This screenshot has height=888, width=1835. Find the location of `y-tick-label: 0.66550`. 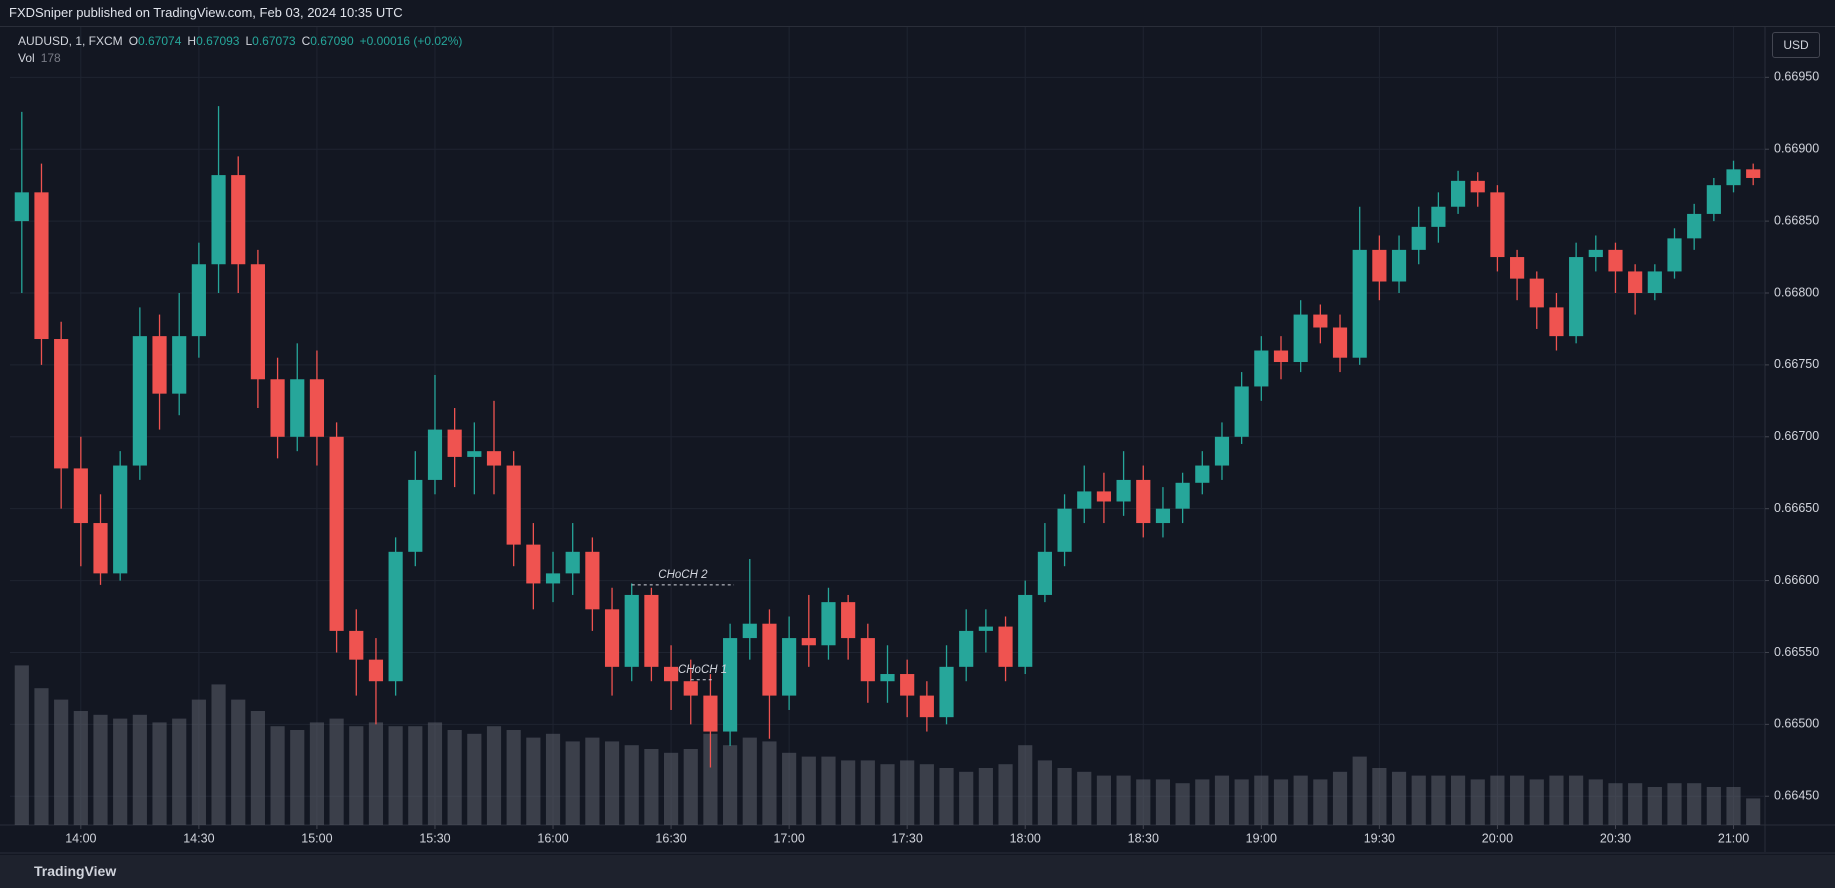

y-tick-label: 0.66550 is located at coordinates (1796, 652).